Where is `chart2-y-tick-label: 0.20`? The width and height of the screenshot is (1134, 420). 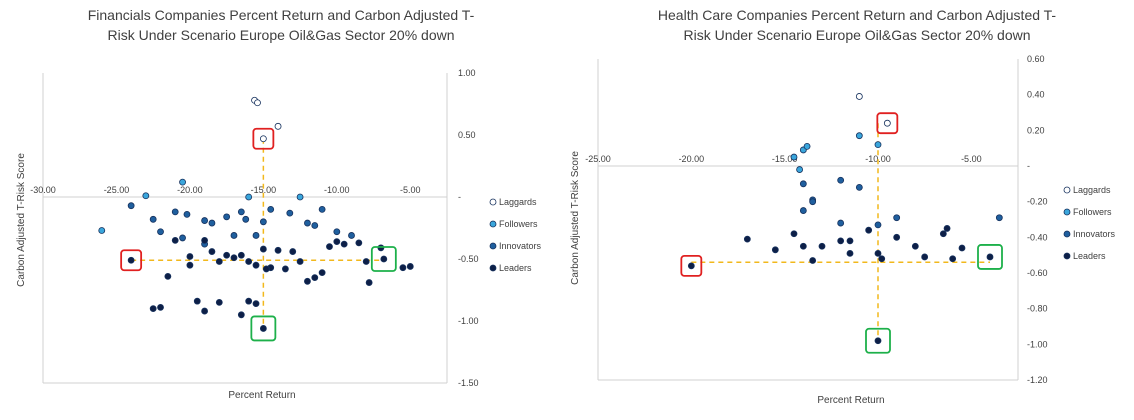
chart2-y-tick-label: 0.20 is located at coordinates (1036, 130).